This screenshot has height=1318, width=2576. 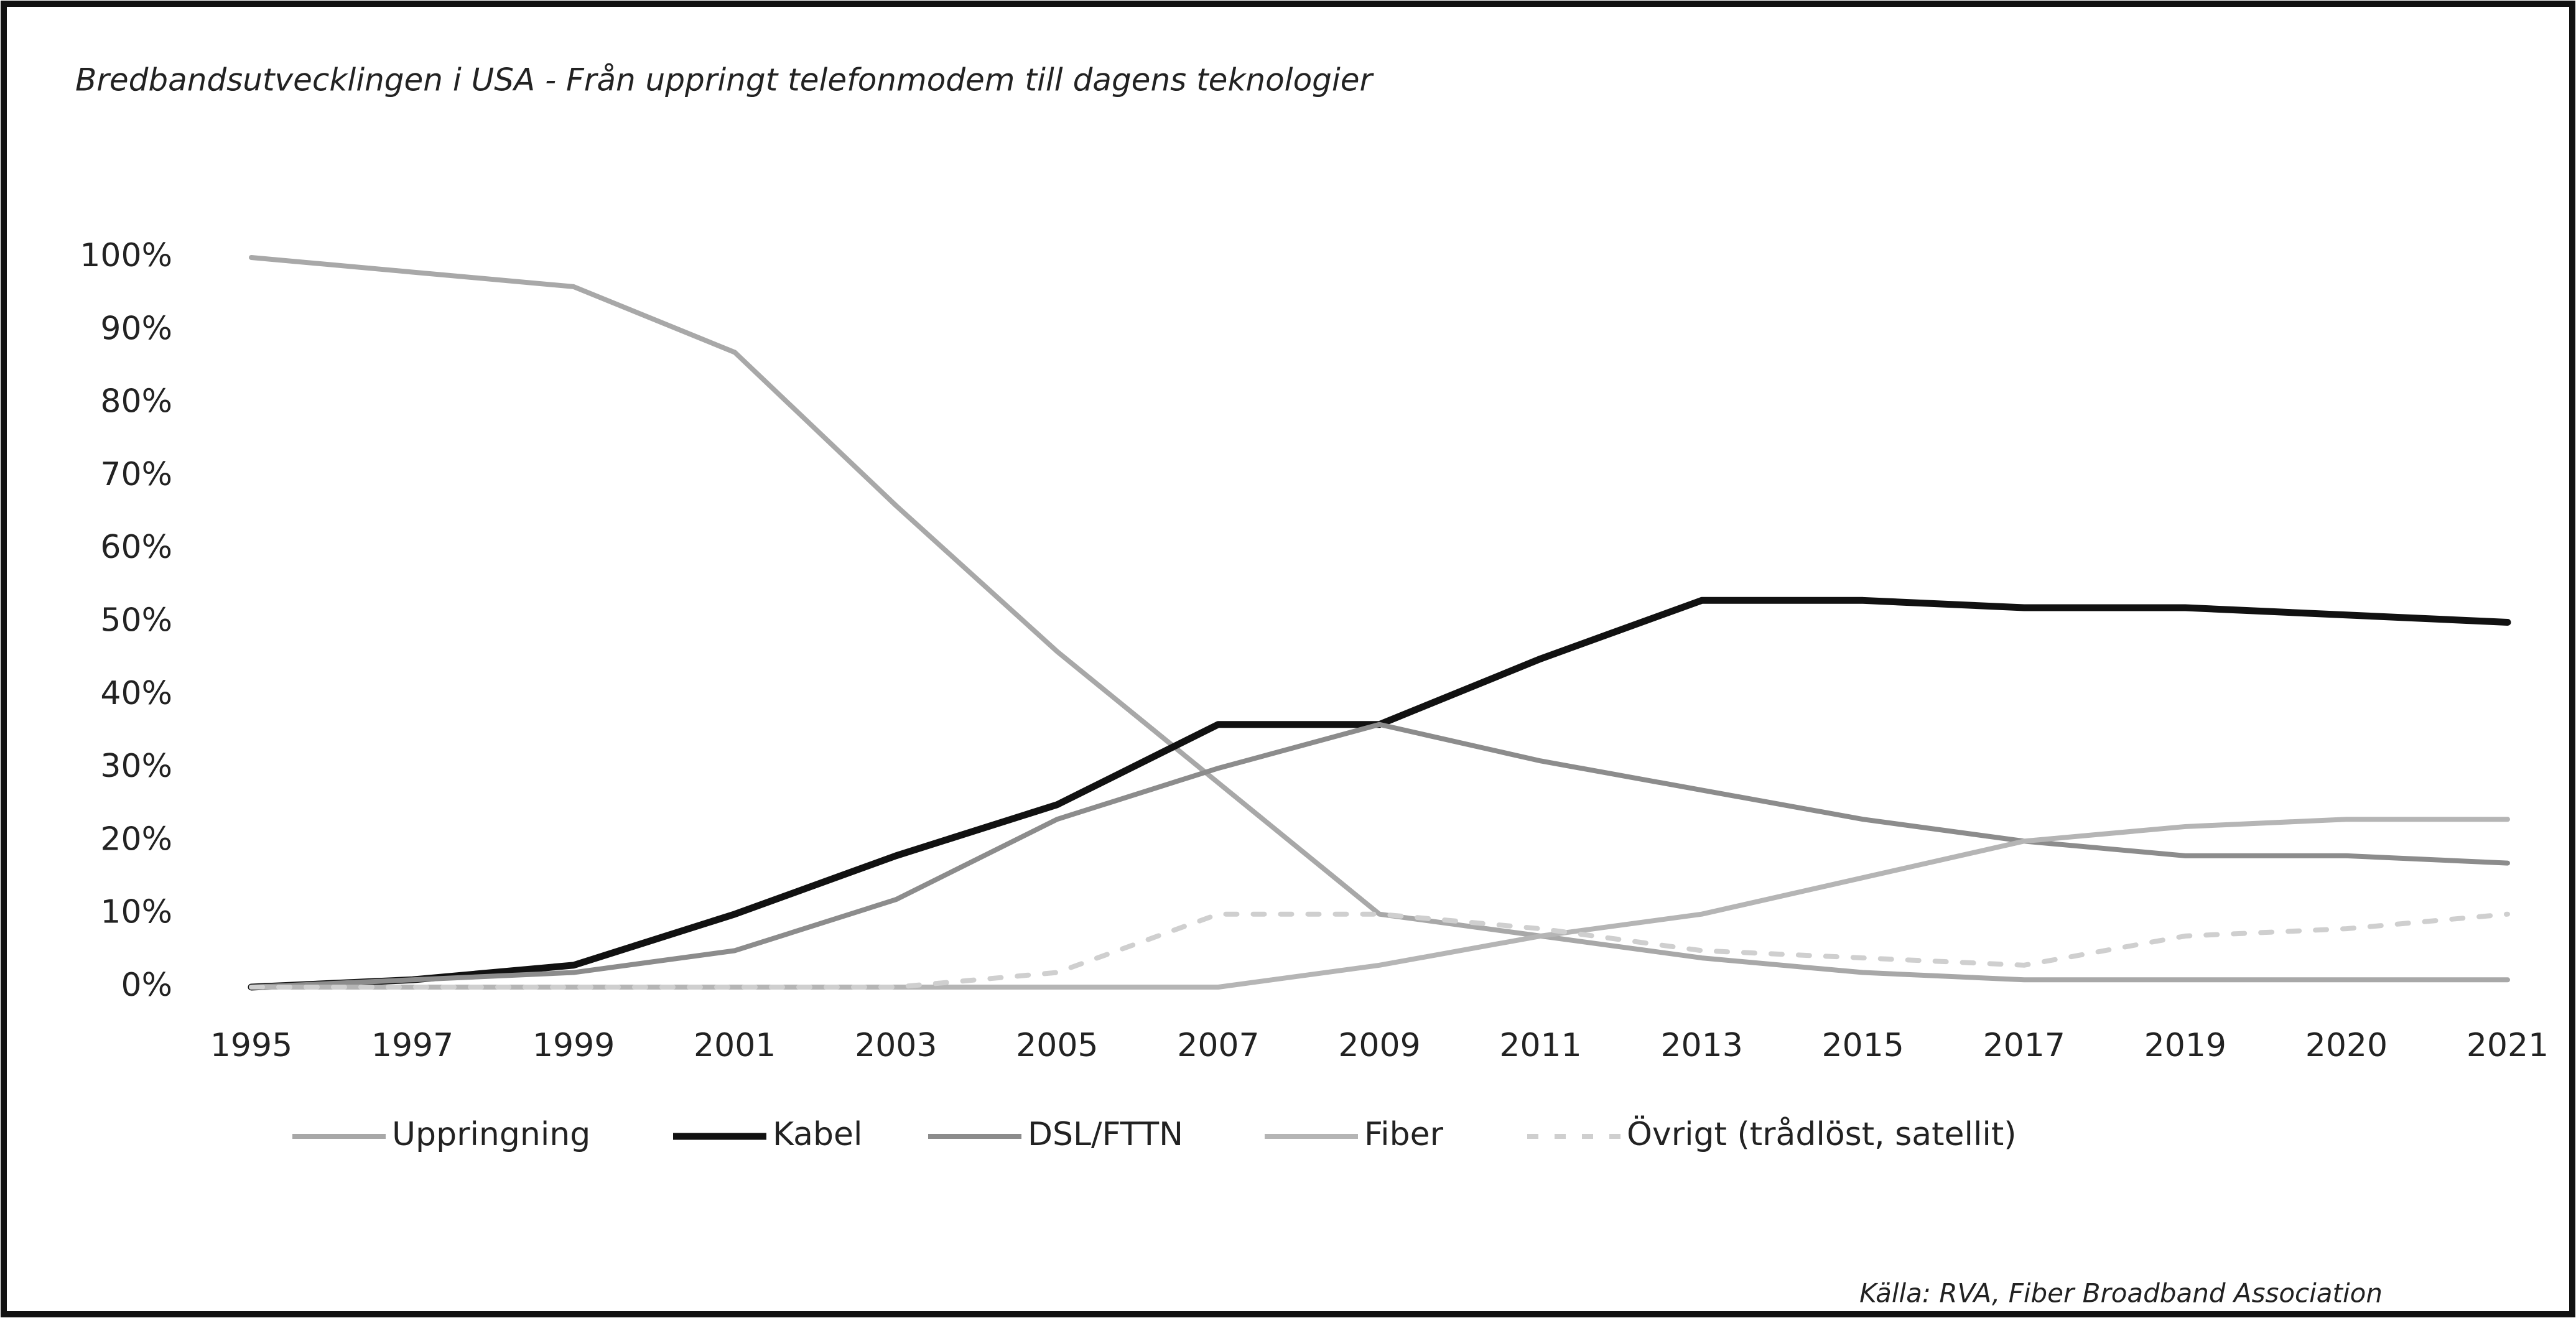 What do you see at coordinates (136, 547) in the screenshot?
I see `y-tick-label: 60%` at bounding box center [136, 547].